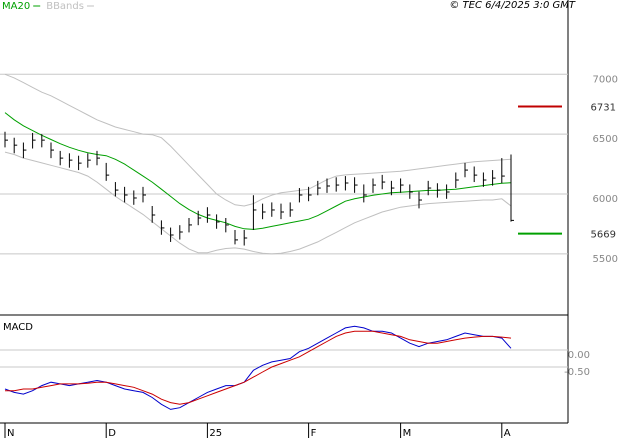 The width and height of the screenshot is (627, 440). Describe the element at coordinates (603, 235) in the screenshot. I see `price-level-label: 5669` at that location.